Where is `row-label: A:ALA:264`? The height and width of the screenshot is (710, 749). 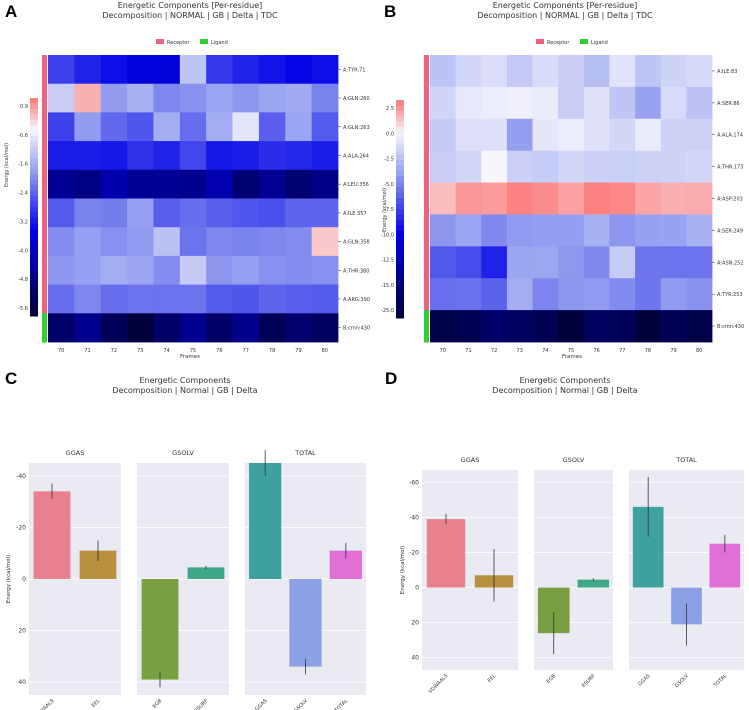 row-label: A:ALA:264 is located at coordinates (356, 156).